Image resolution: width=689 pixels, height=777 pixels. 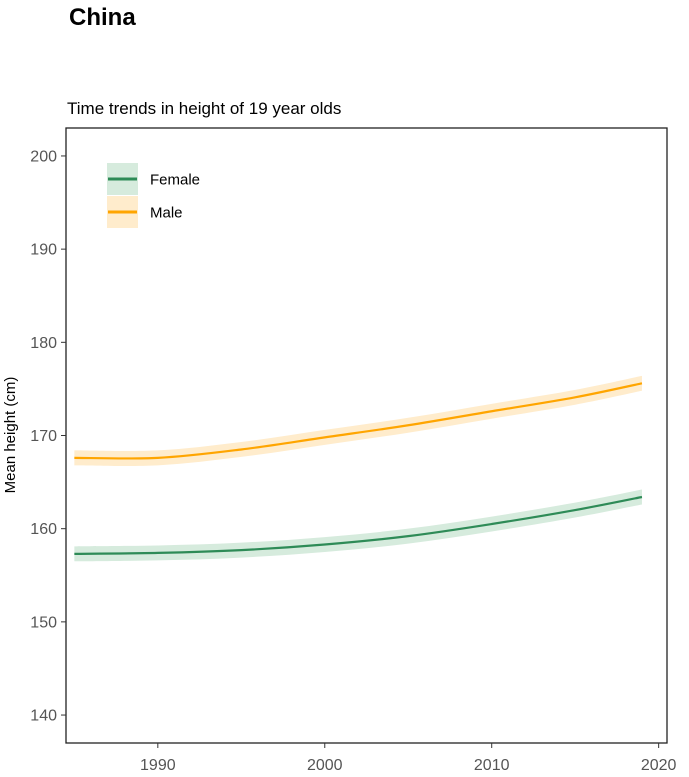 I want to click on y-tick-label: 140, so click(x=43, y=716).